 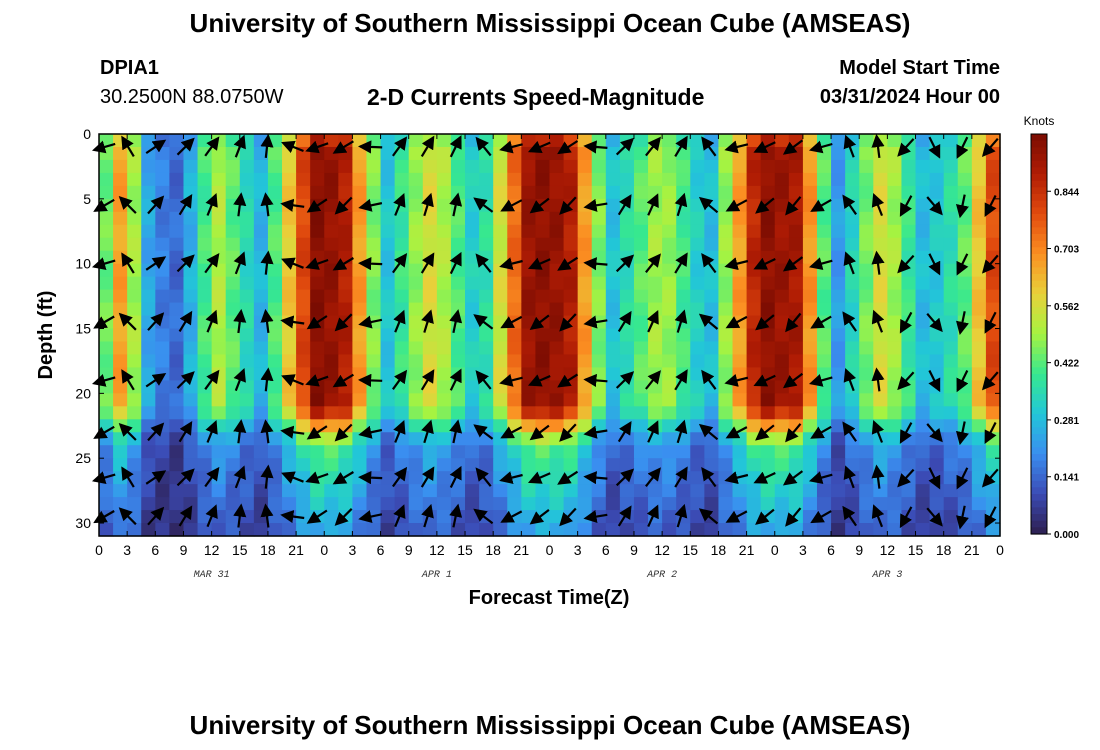 What do you see at coordinates (99, 550) in the screenshot?
I see `x-tick-label: 0` at bounding box center [99, 550].